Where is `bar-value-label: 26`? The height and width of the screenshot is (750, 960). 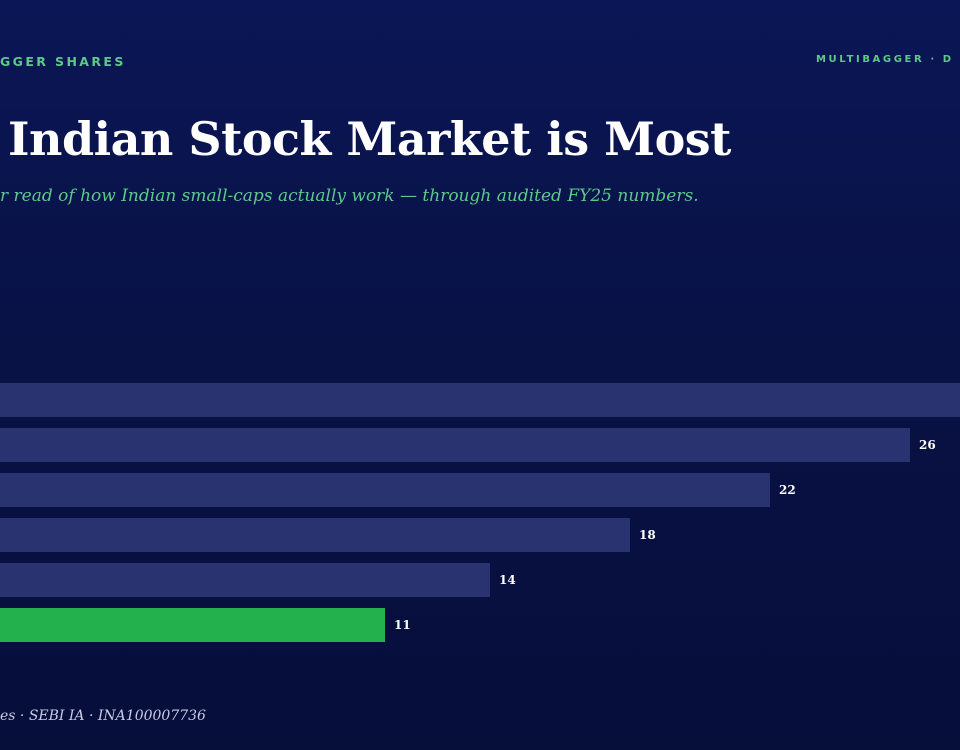 bar-value-label: 26 is located at coordinates (927, 445).